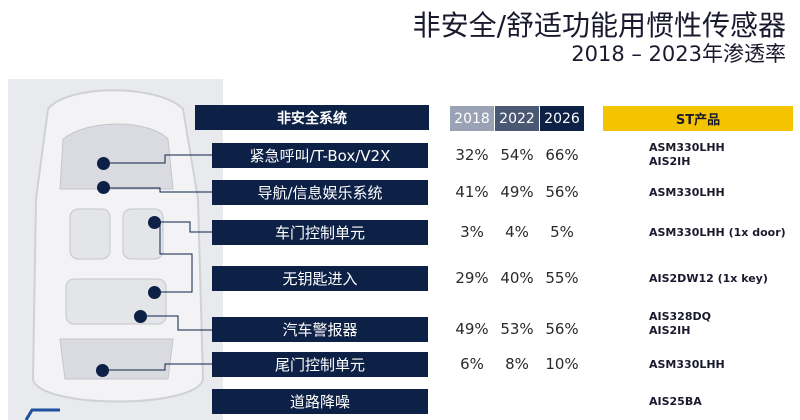 The height and width of the screenshot is (420, 800). I want to click on product-list: AIS25BA, so click(675, 402).